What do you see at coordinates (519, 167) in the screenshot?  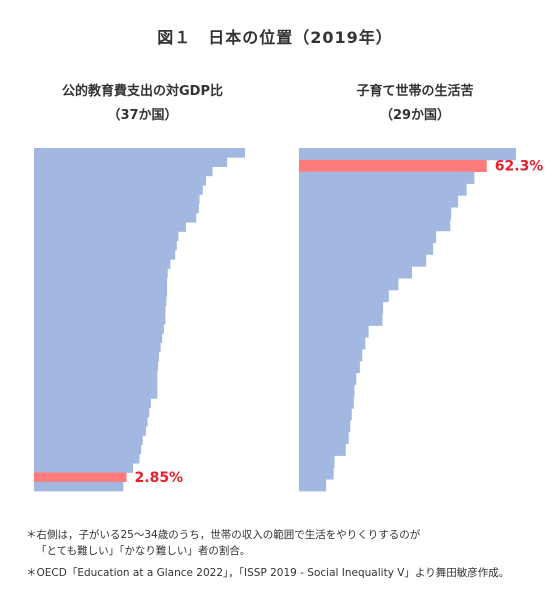 I see `highlight-data-label: 62.3%` at bounding box center [519, 167].